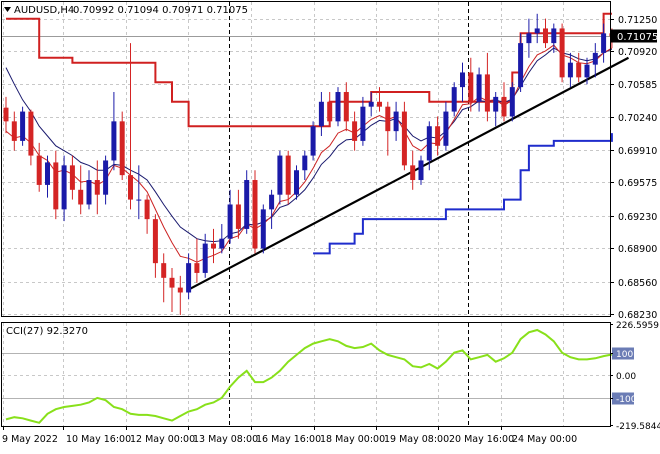 Image resolution: width=660 pixels, height=454 pixels. Describe the element at coordinates (352, 439) in the screenshot. I see `time-tick-label: 18 May 00:00` at that location.